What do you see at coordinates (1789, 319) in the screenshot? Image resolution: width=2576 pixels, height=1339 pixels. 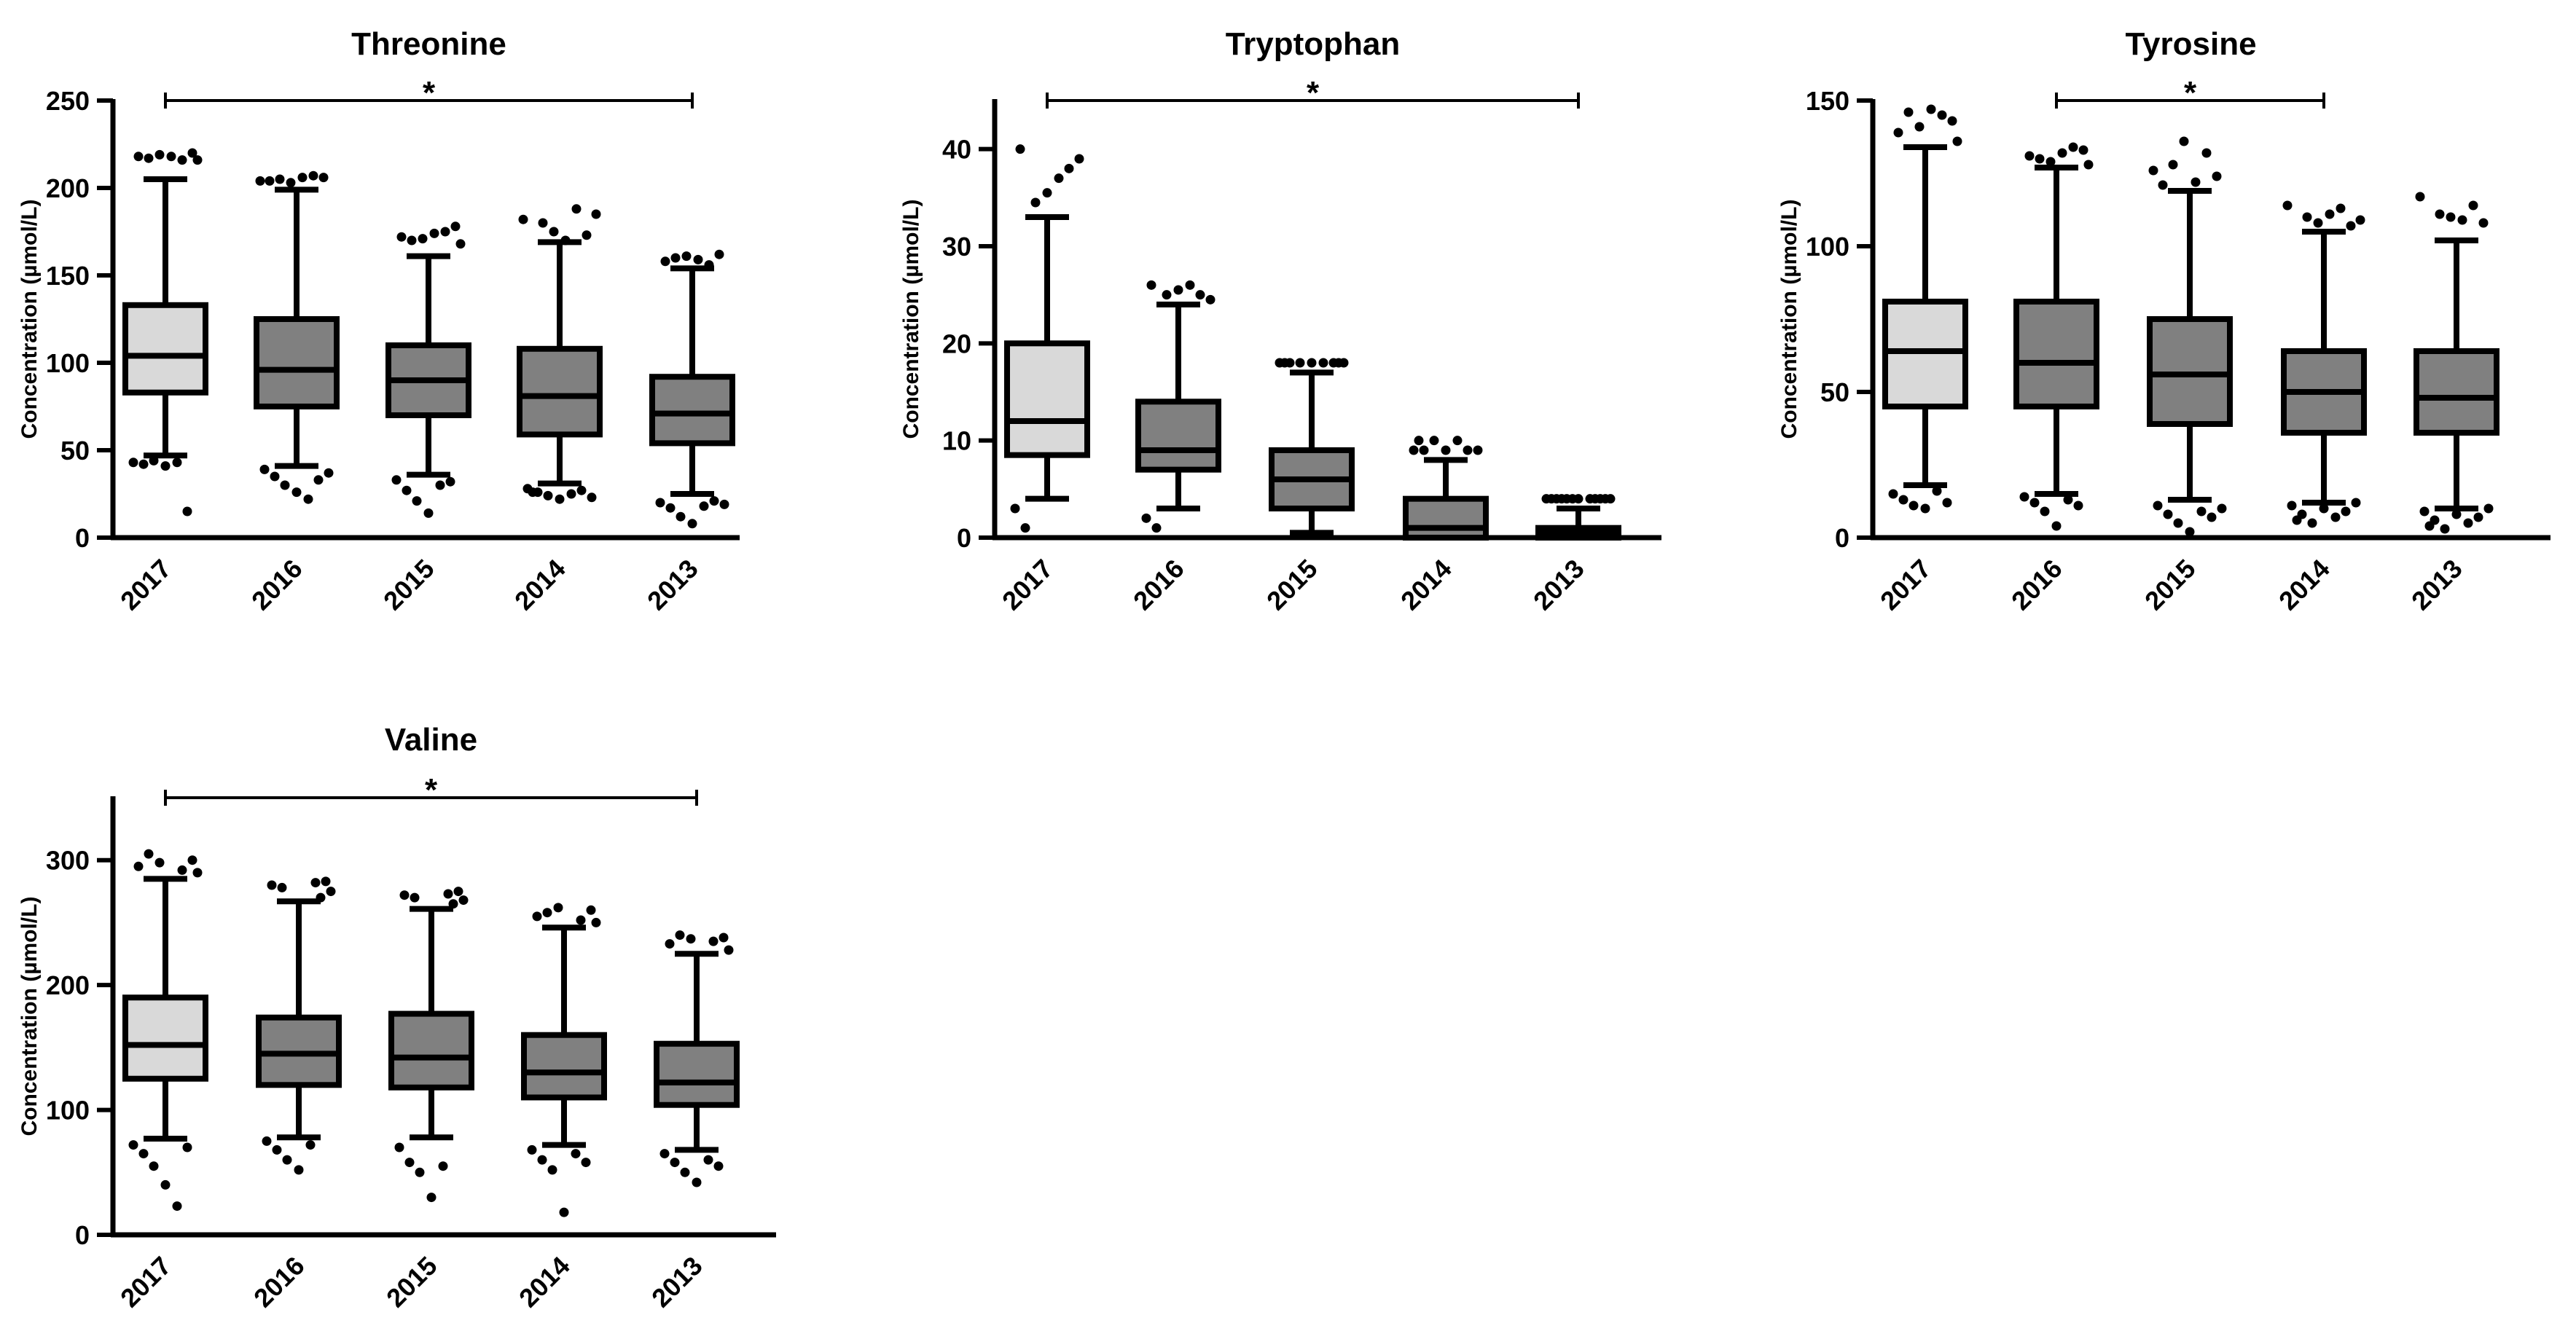 I see `y-axis-title: Concentration (µmol/L)` at bounding box center [1789, 319].